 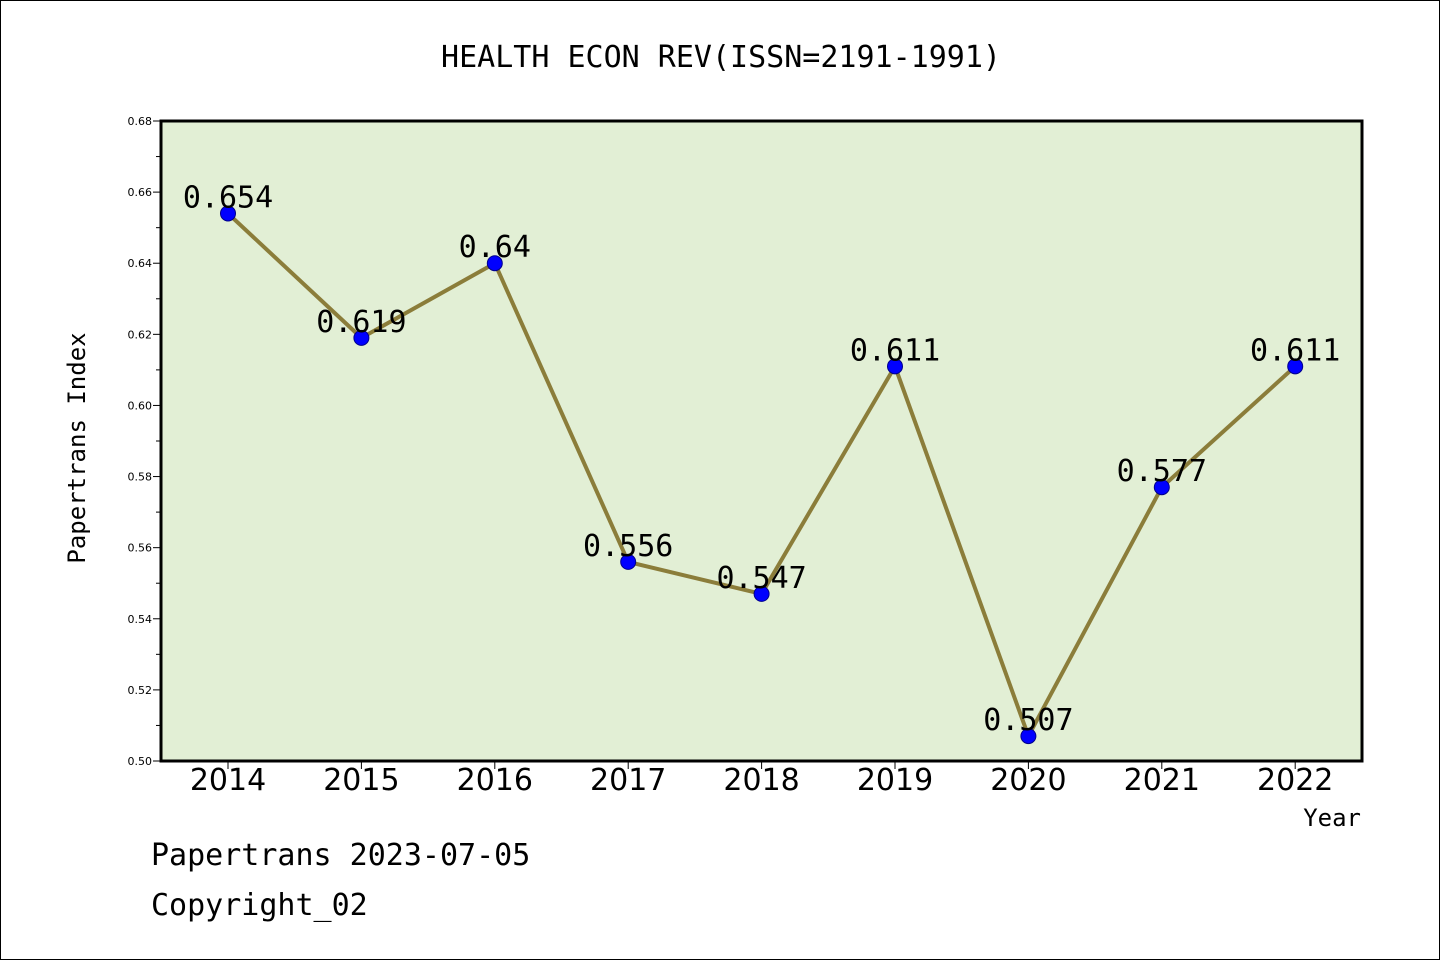 I want to click on x-tick-label: 2022, so click(x=1295, y=780).